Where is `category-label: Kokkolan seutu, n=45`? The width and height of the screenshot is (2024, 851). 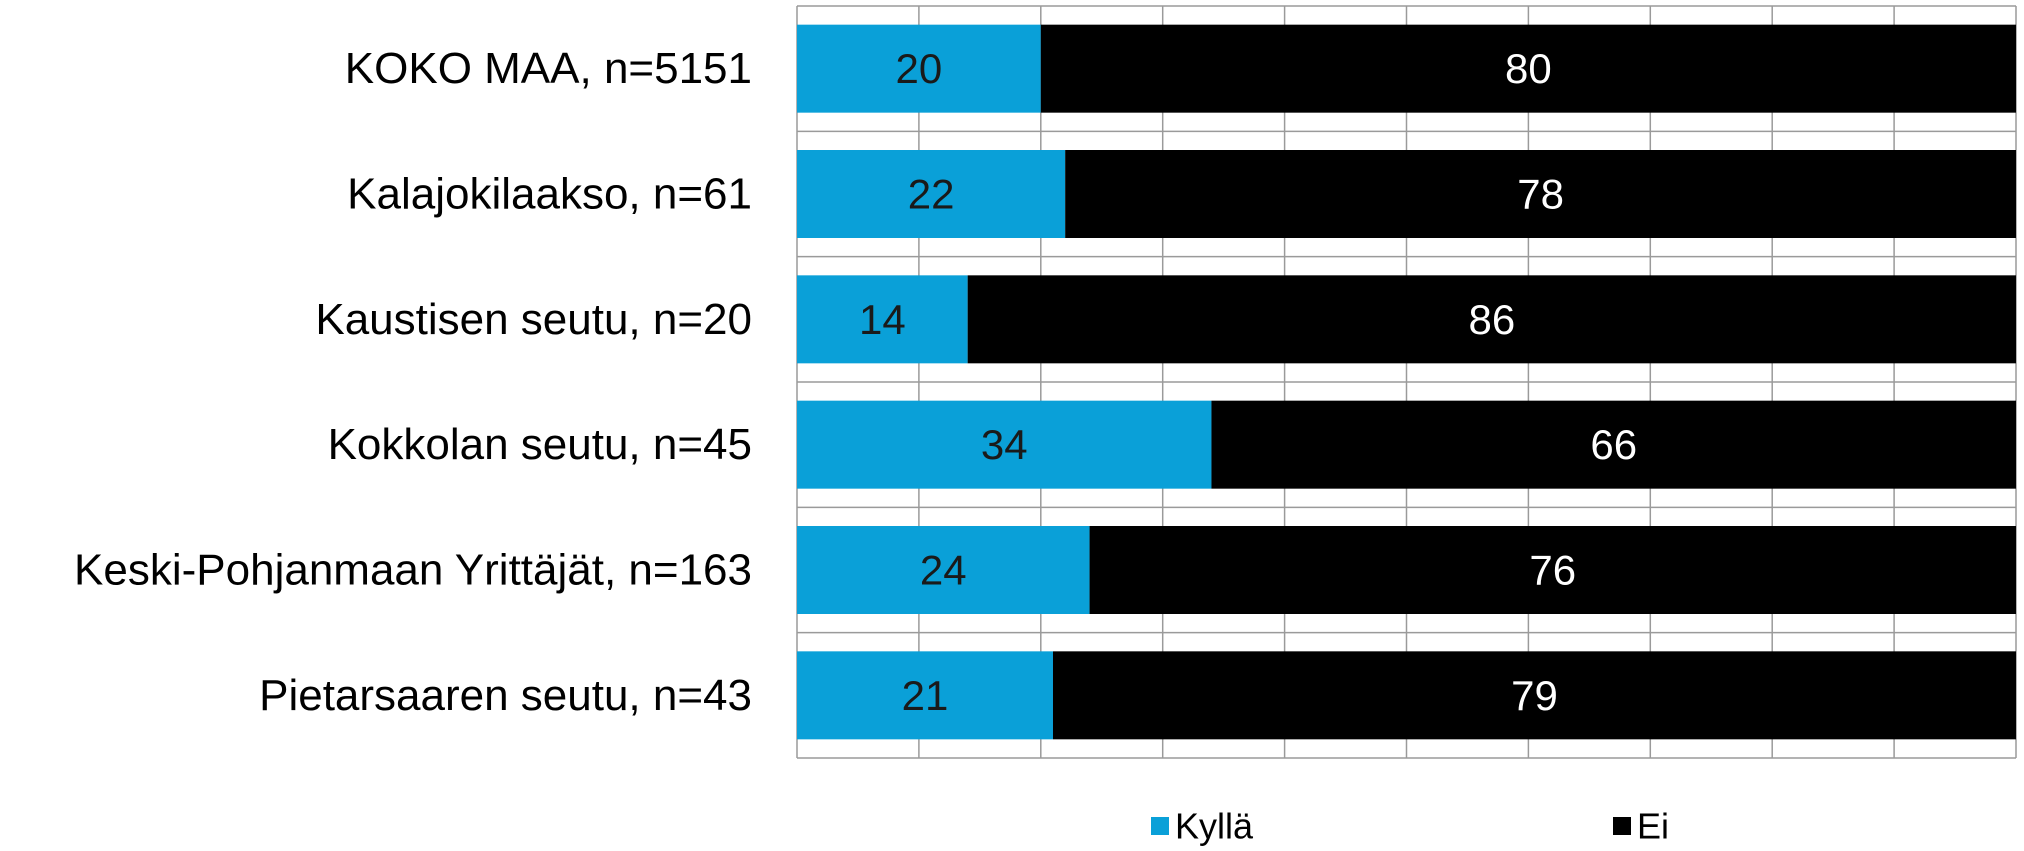
category-label: Kokkolan seutu, n=45 is located at coordinates (540, 444).